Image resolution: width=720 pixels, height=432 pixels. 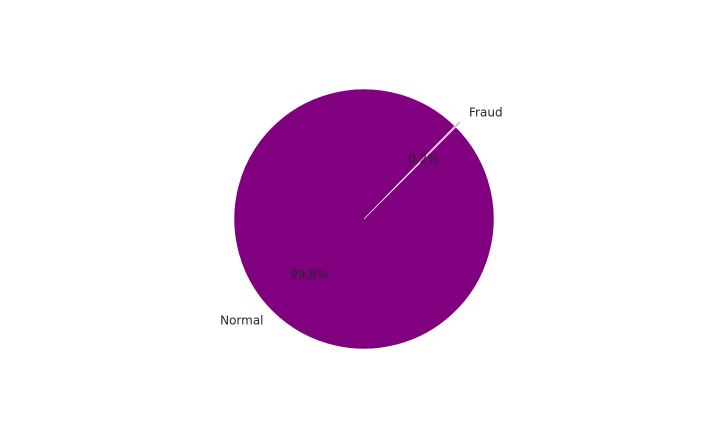 What do you see at coordinates (486, 113) in the screenshot?
I see `pie-category-label-fraud: Fraud` at bounding box center [486, 113].